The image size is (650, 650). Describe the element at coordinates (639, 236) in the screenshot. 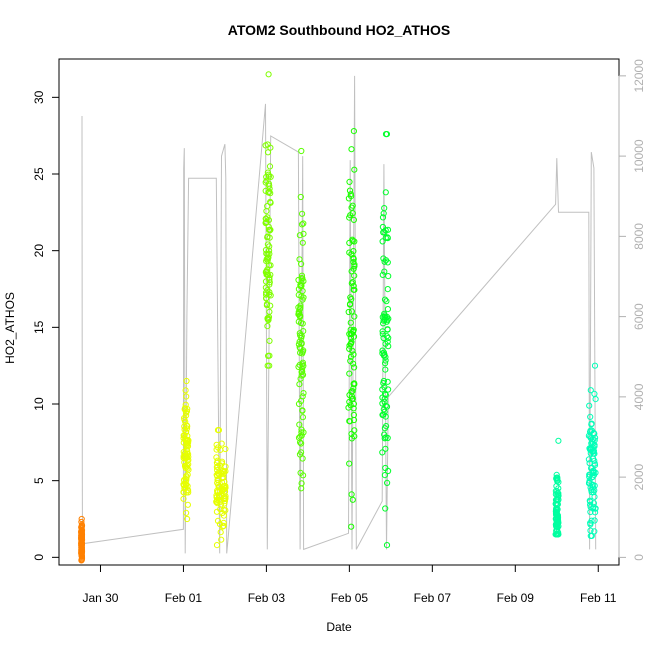

I see `right-axis-tick-label: 8000` at that location.